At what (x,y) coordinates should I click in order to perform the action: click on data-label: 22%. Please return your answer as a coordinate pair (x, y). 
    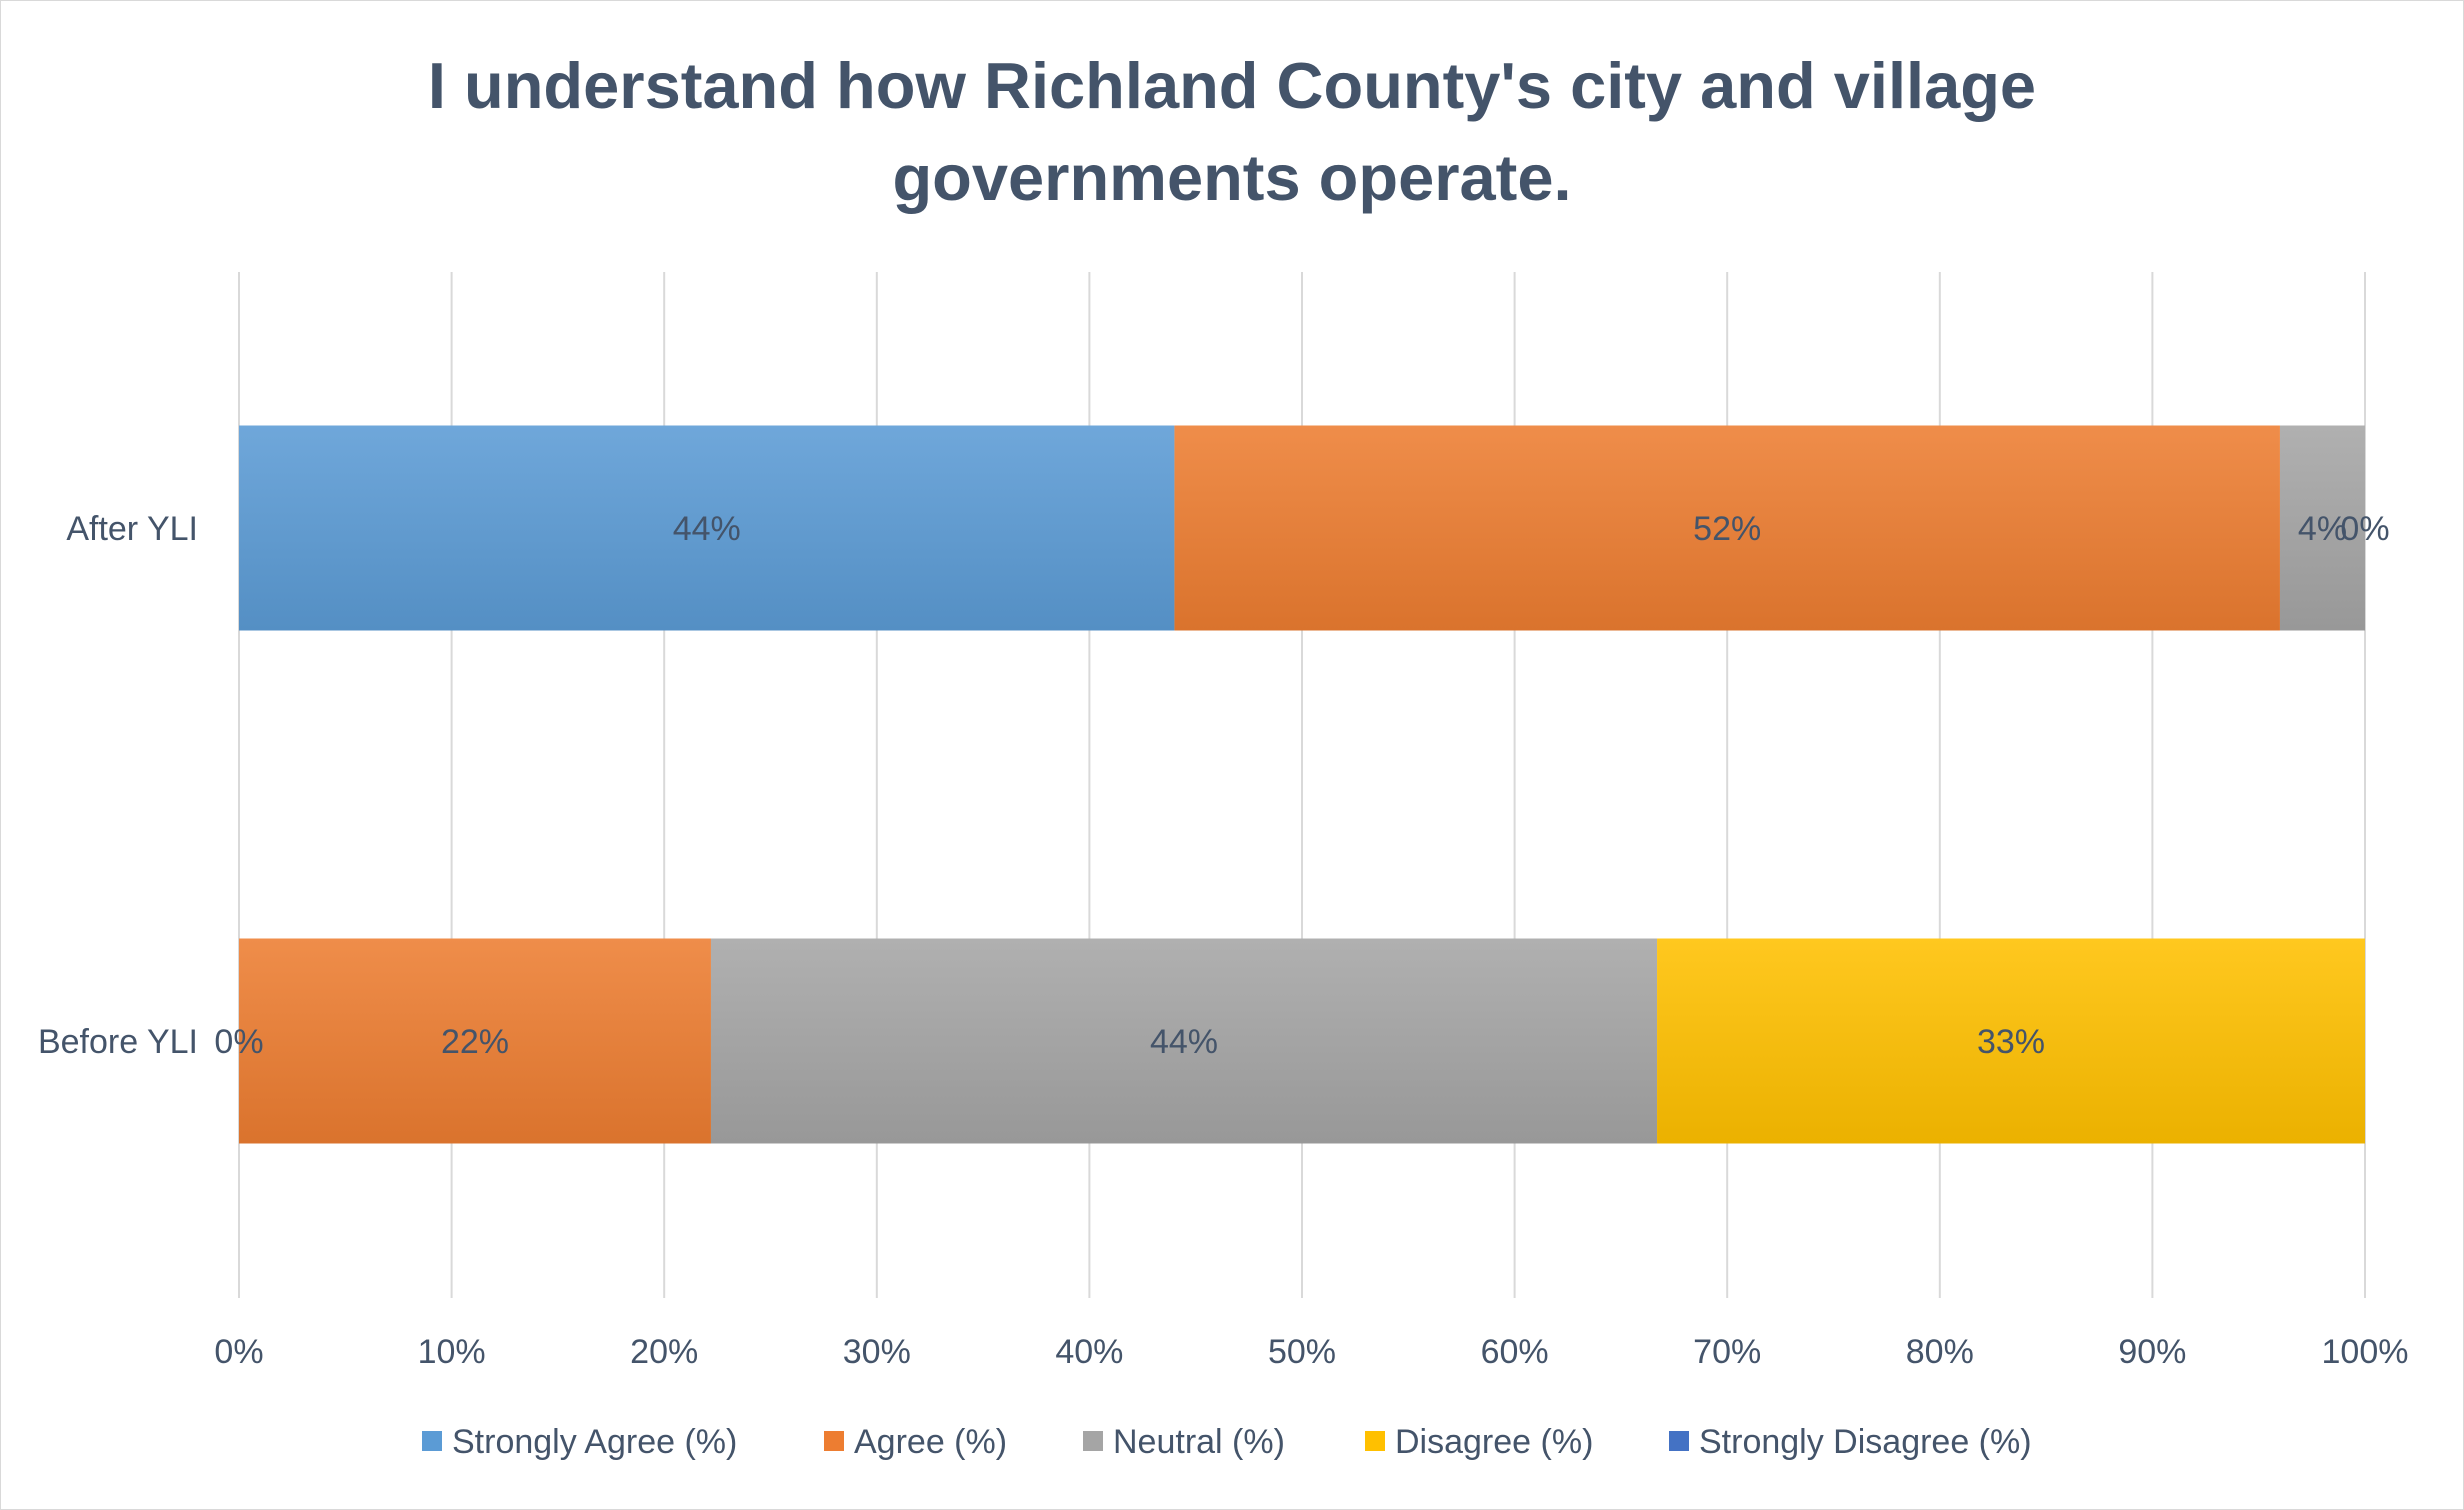
    Looking at the image, I should click on (475, 1042).